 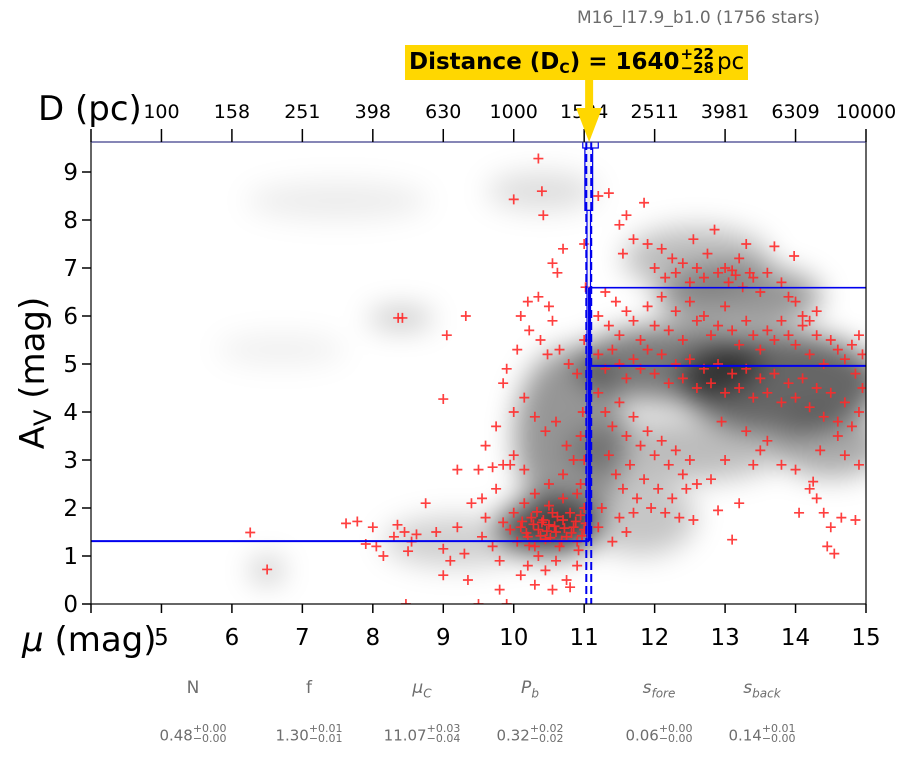 What do you see at coordinates (663, 693) in the screenshot?
I see `param-subscript: fore` at bounding box center [663, 693].